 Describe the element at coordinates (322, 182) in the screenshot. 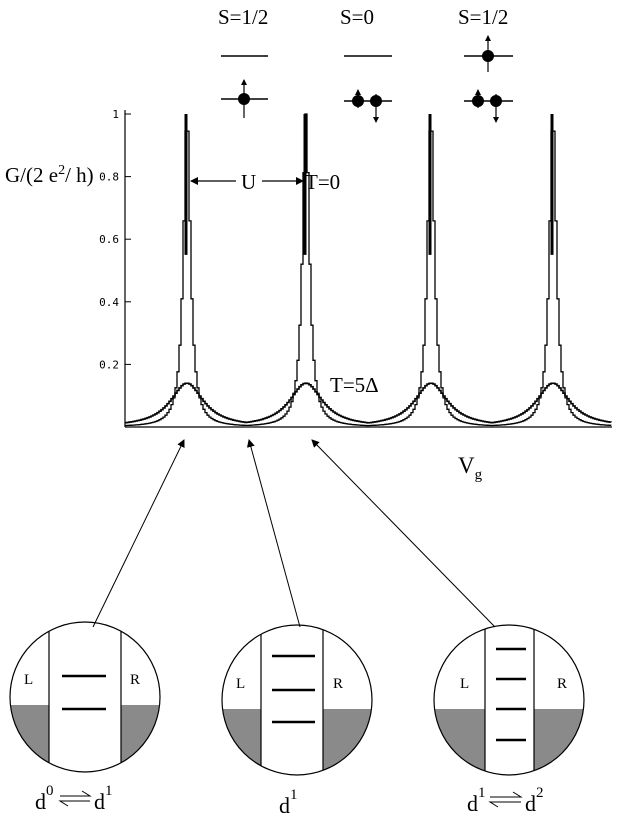

I see `t0-label: T=0` at that location.